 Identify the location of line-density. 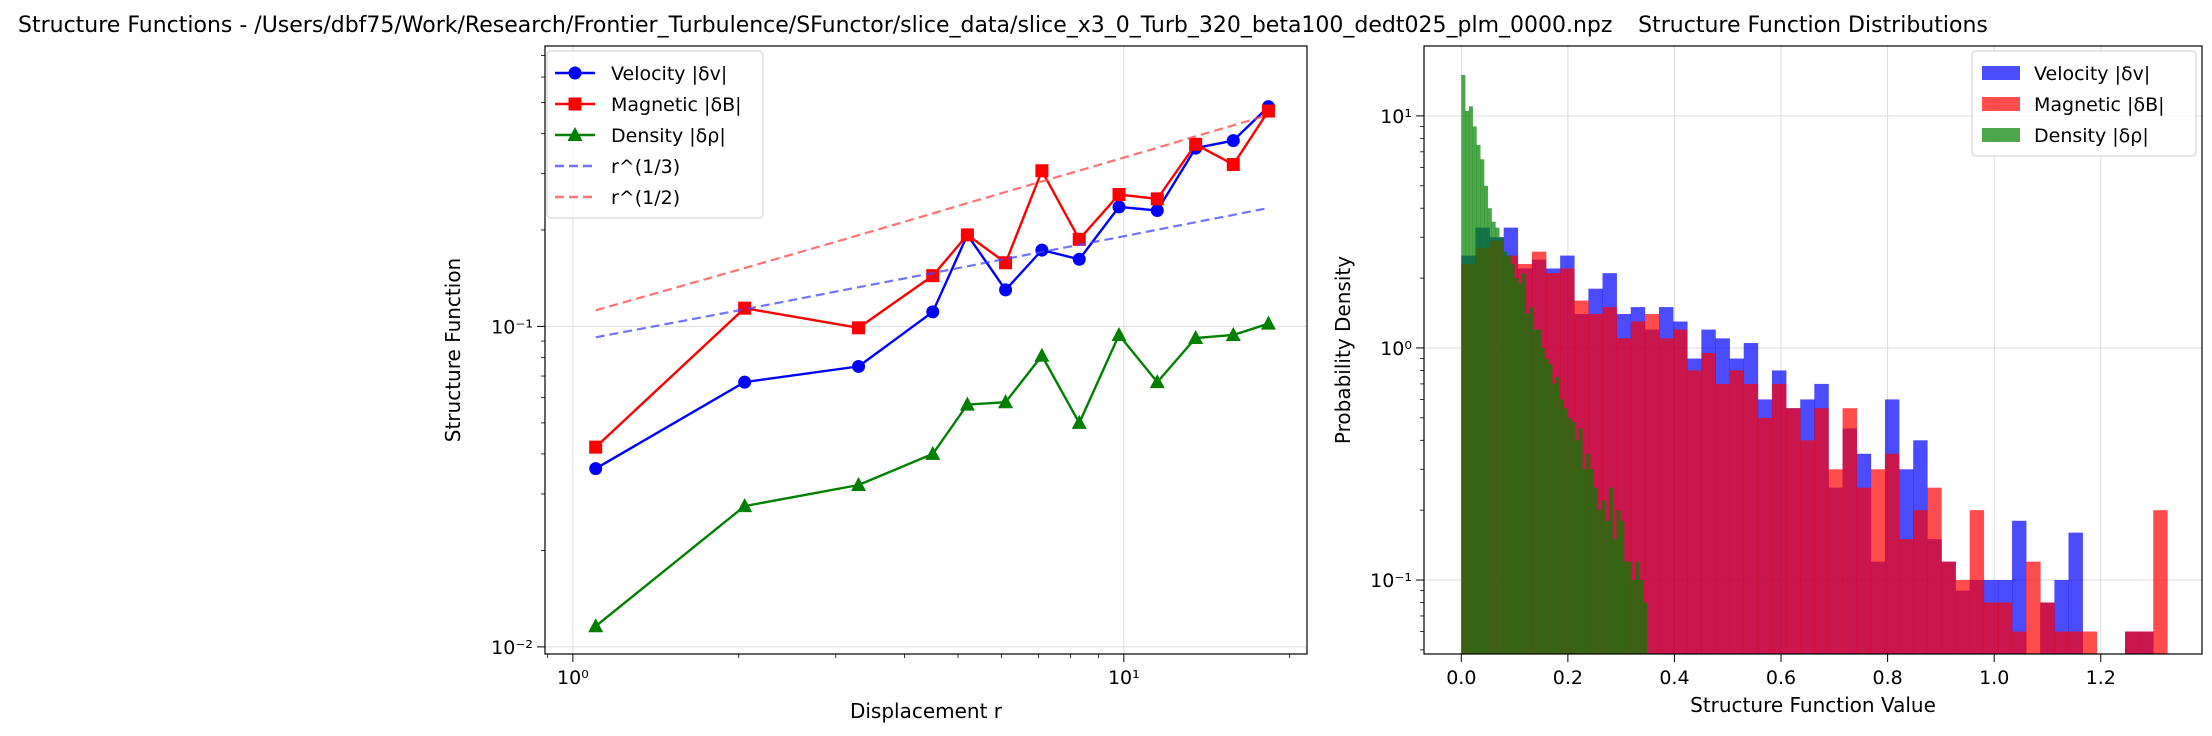
(931, 475).